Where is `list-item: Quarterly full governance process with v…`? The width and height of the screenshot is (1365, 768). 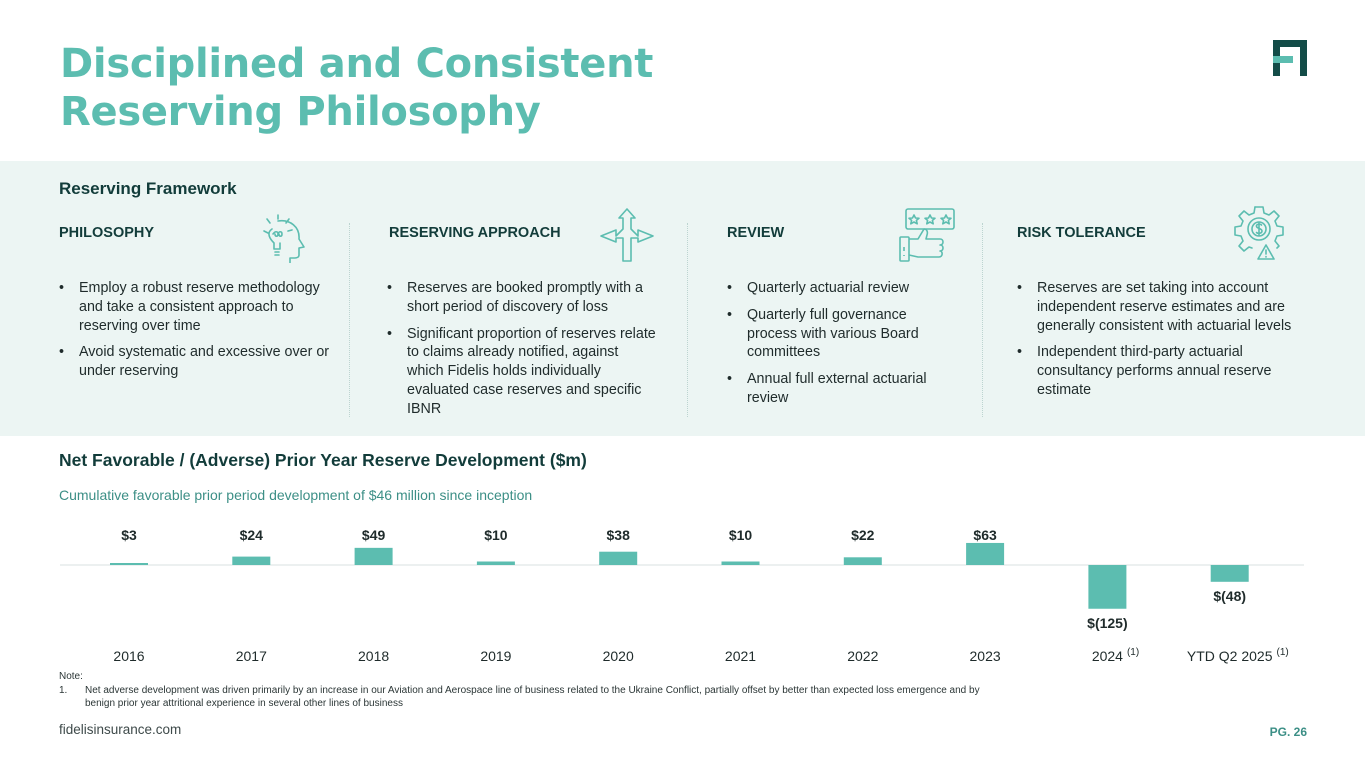
list-item: Quarterly full governance process with v… is located at coordinates (842, 334).